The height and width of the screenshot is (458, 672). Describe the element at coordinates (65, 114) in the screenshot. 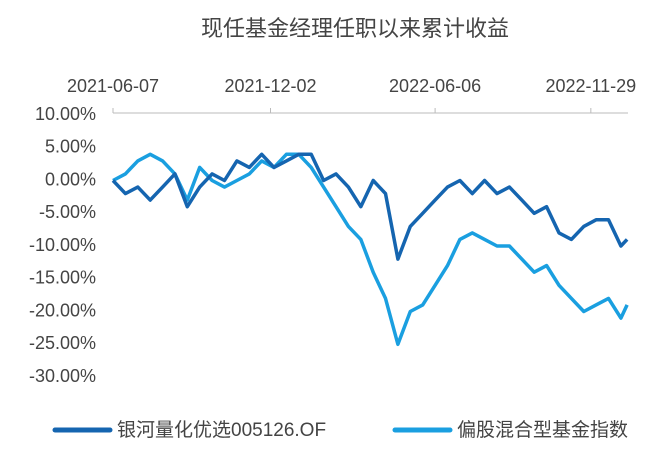

I see `y-tick-label: 10.00%` at that location.